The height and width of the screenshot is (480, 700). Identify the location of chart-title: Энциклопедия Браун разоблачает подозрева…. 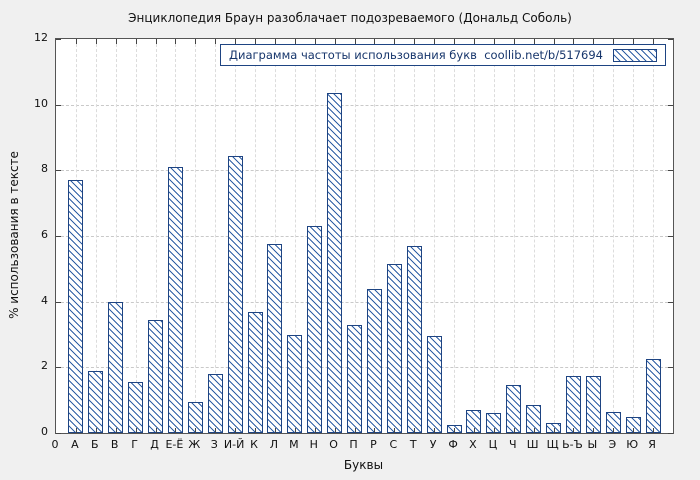
(350, 18).